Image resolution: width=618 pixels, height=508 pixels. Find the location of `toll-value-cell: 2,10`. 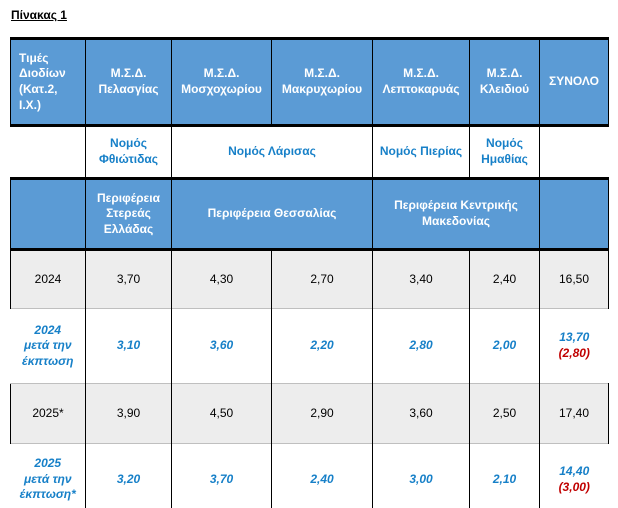

toll-value-cell: 2,10 is located at coordinates (504, 475).